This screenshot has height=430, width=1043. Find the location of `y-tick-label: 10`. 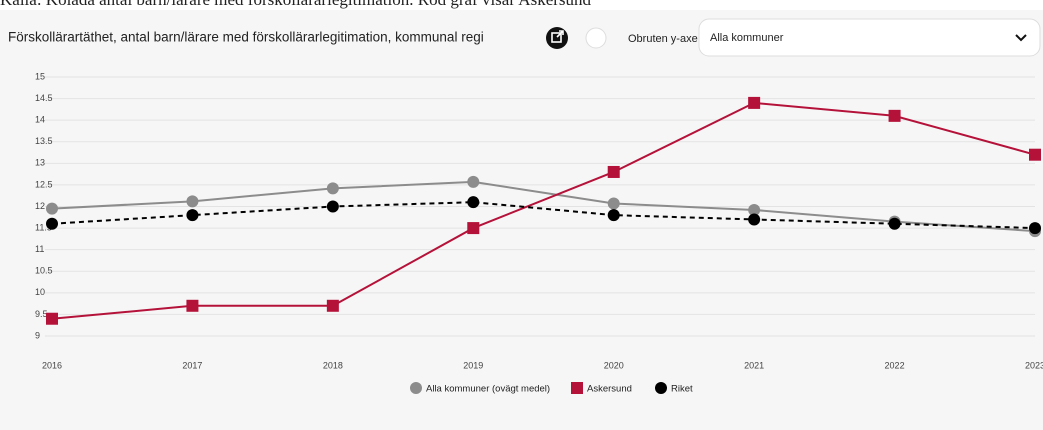

y-tick-label: 10 is located at coordinates (40, 292).